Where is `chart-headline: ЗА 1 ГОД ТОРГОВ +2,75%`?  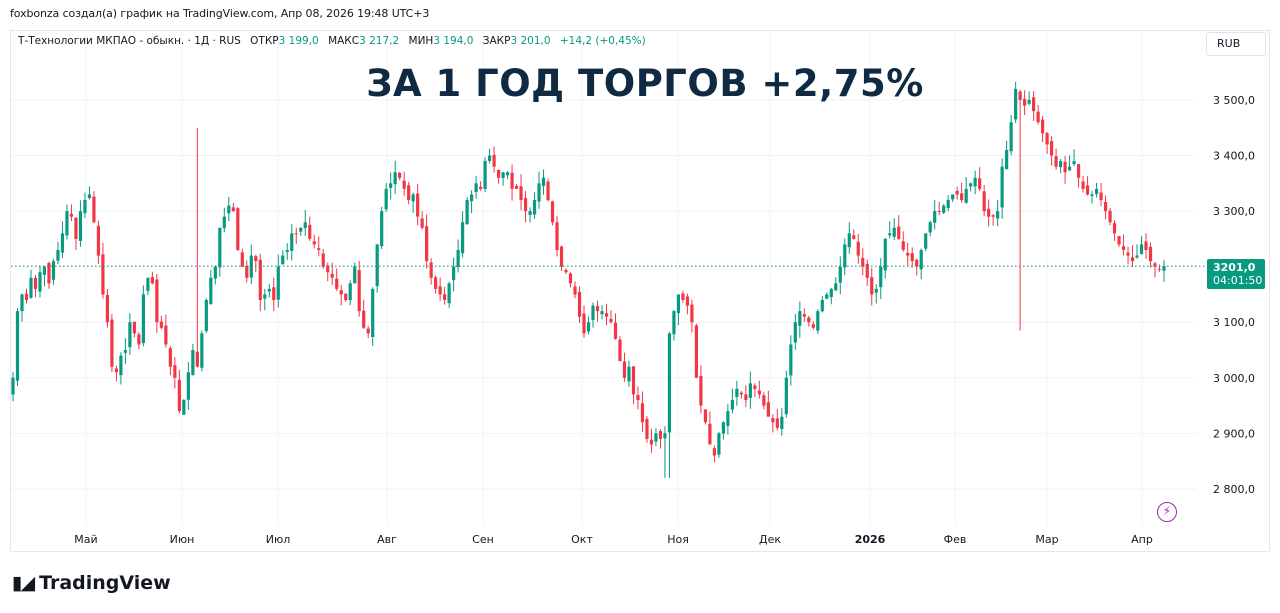 chart-headline: ЗА 1 ГОД ТОРГОВ +2,75% is located at coordinates (645, 83).